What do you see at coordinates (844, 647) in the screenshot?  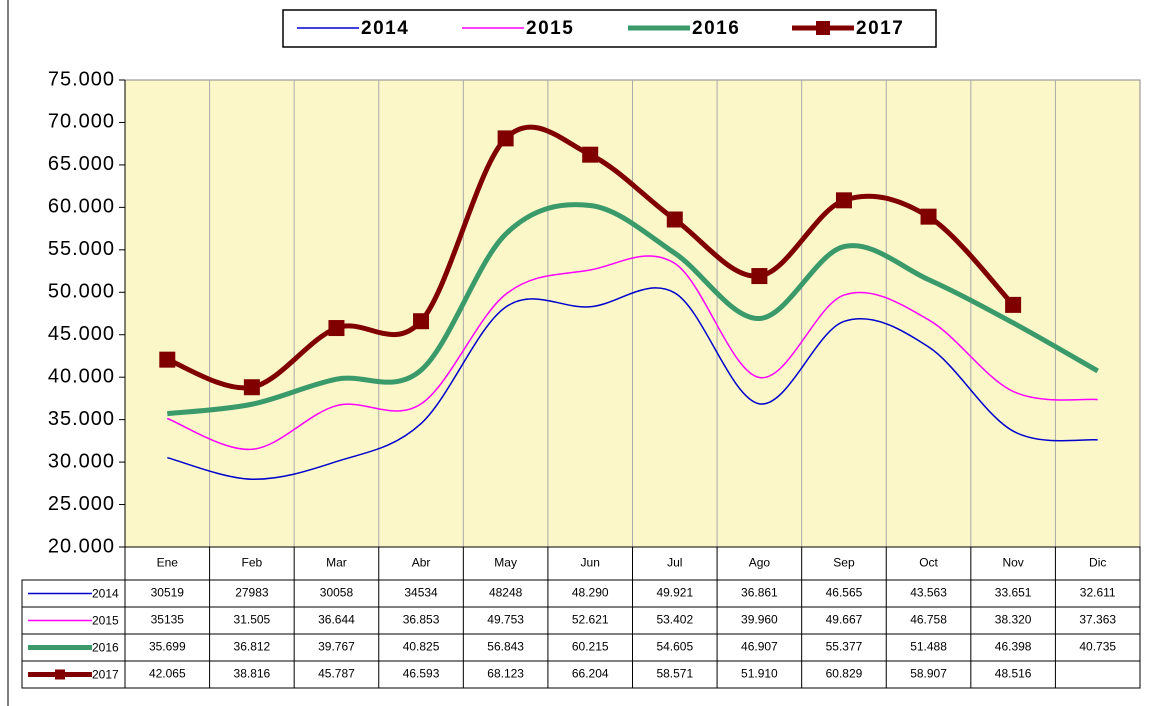 I see `table-value: 55.377` at bounding box center [844, 647].